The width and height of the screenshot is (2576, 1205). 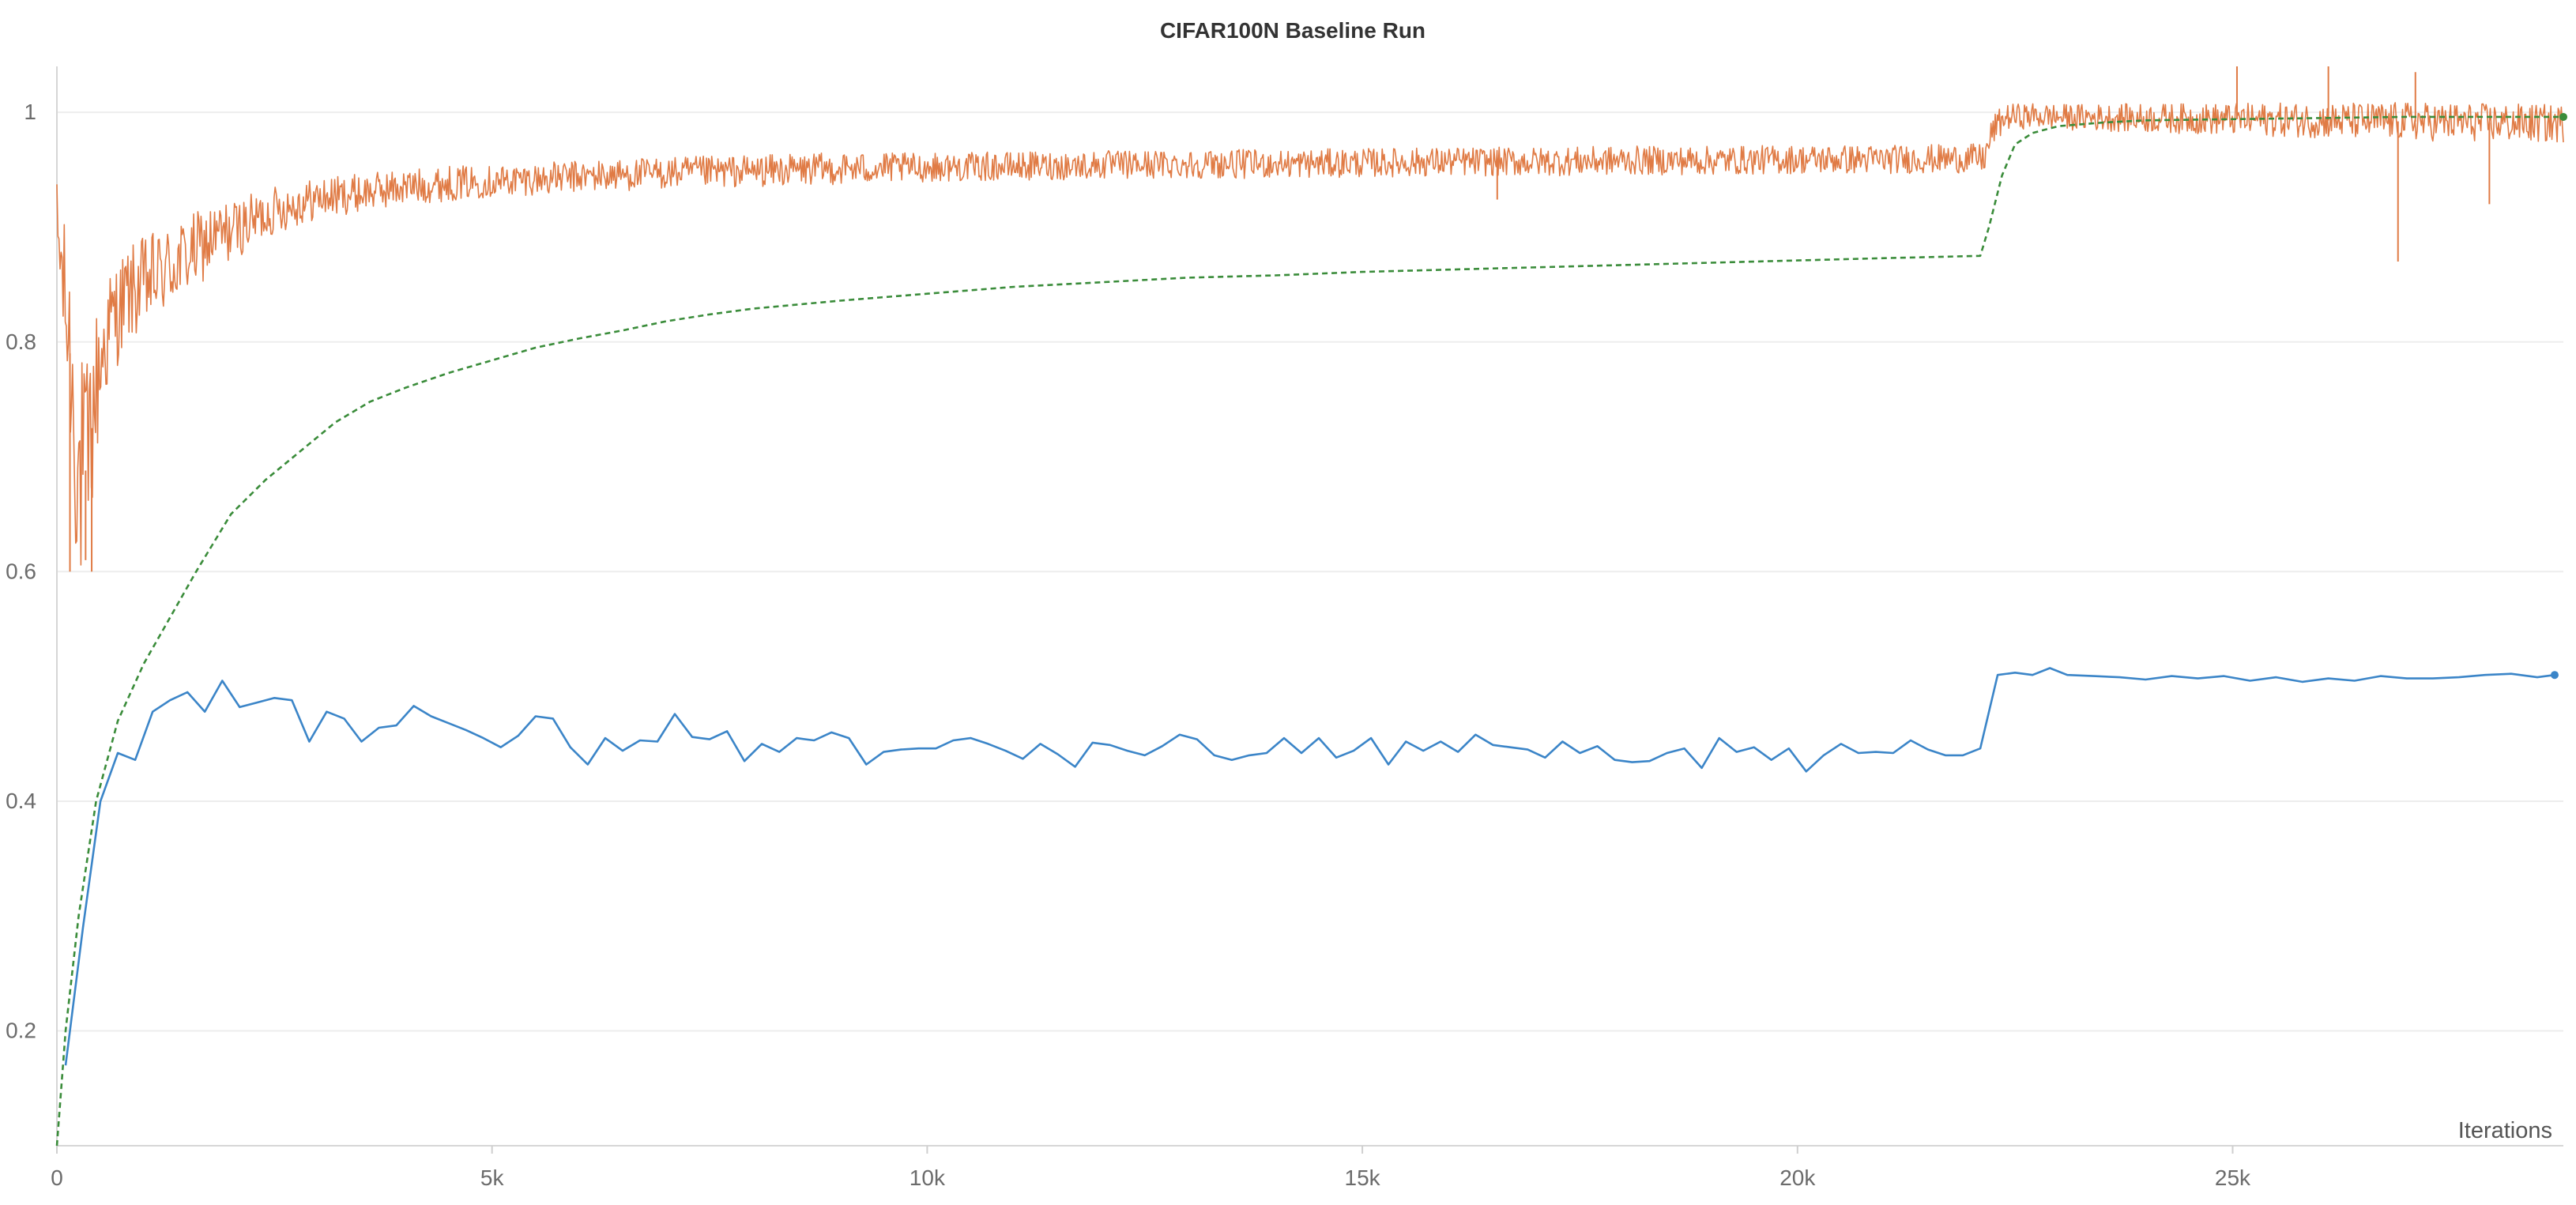 I want to click on chart-title: CIFAR100N Baseline Run, so click(x=1292, y=30).